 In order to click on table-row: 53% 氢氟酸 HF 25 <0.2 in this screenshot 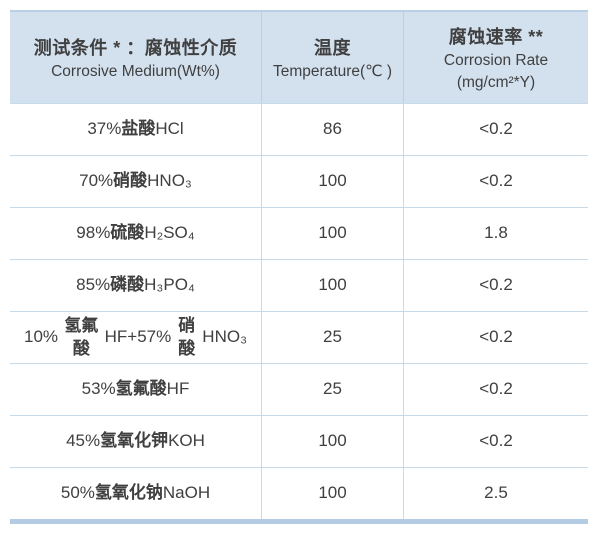, I will do `click(299, 389)`.